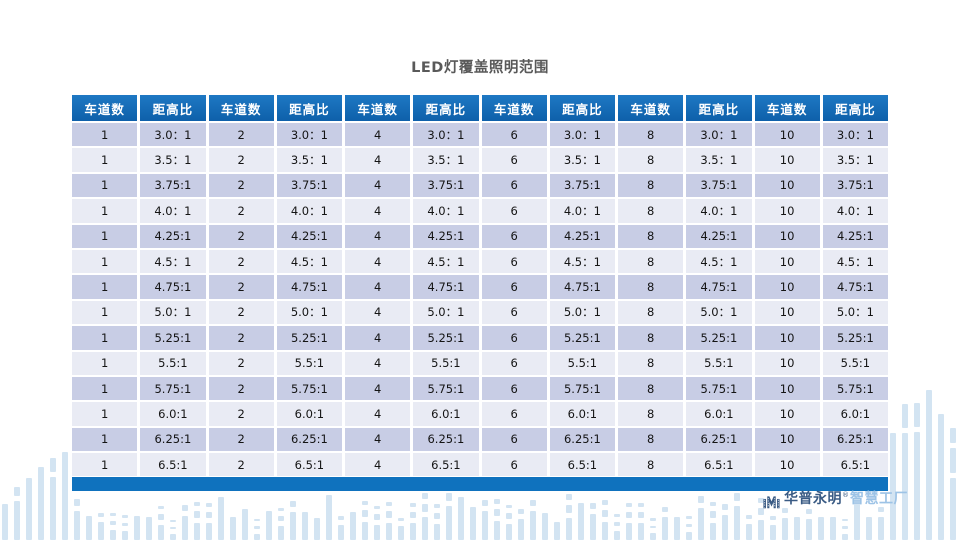 Image resolution: width=960 pixels, height=540 pixels. Describe the element at coordinates (480, 484) in the screenshot. I see `table-footer-bar` at that location.